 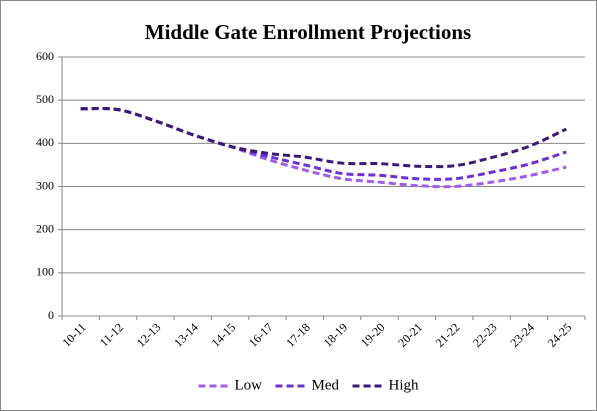 I want to click on y-tick-label: 600, so click(x=45, y=56).